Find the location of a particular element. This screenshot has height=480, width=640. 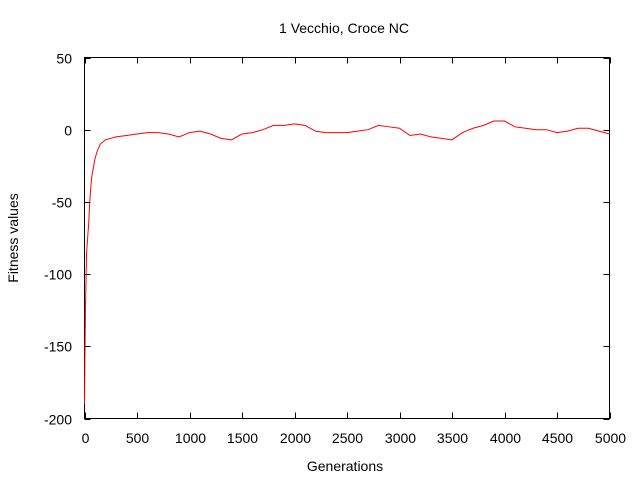

x-tick-label: 2000 is located at coordinates (295, 438).